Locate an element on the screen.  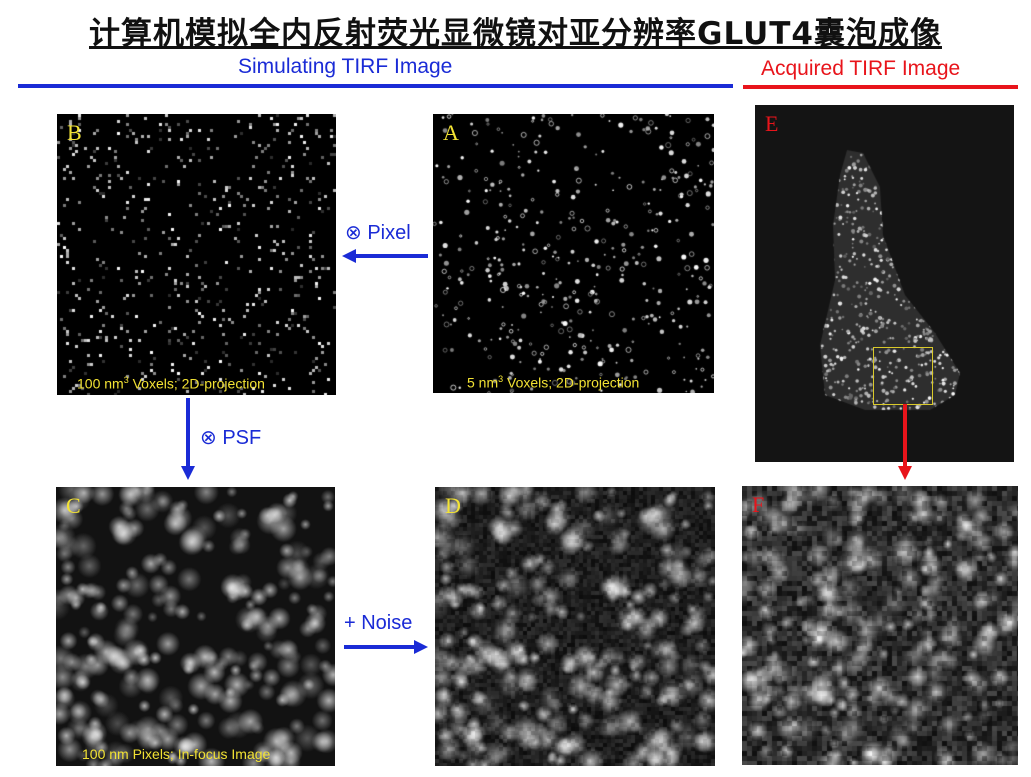
zoom-arrow is located at coordinates (905, 442).